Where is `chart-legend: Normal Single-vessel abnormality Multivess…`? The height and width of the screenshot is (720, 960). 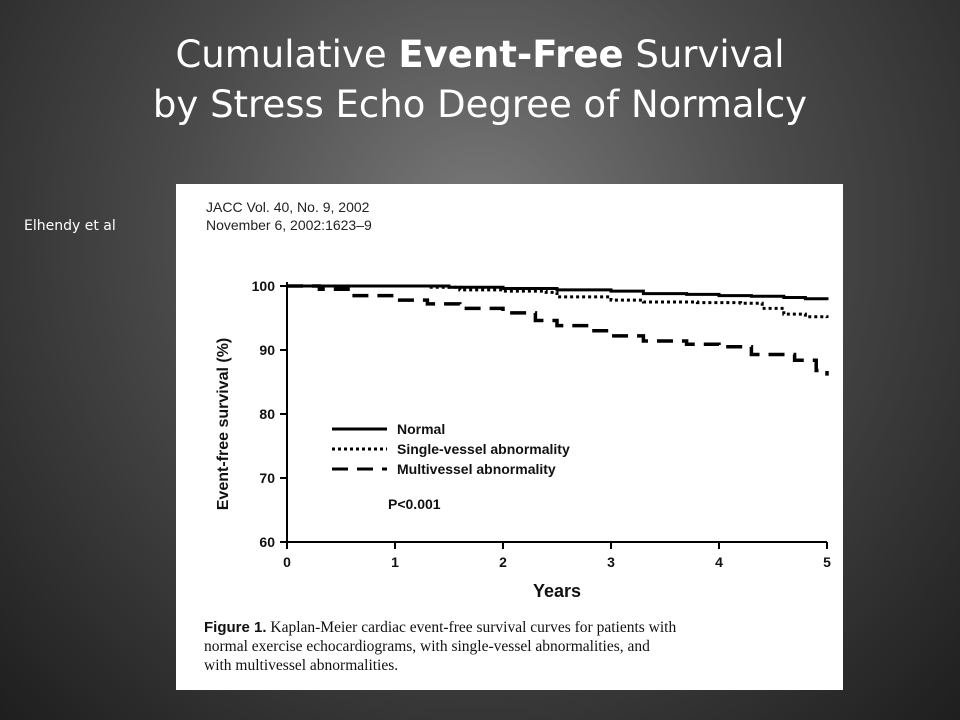
chart-legend: Normal Single-vessel abnormality Multivess… is located at coordinates (451, 466).